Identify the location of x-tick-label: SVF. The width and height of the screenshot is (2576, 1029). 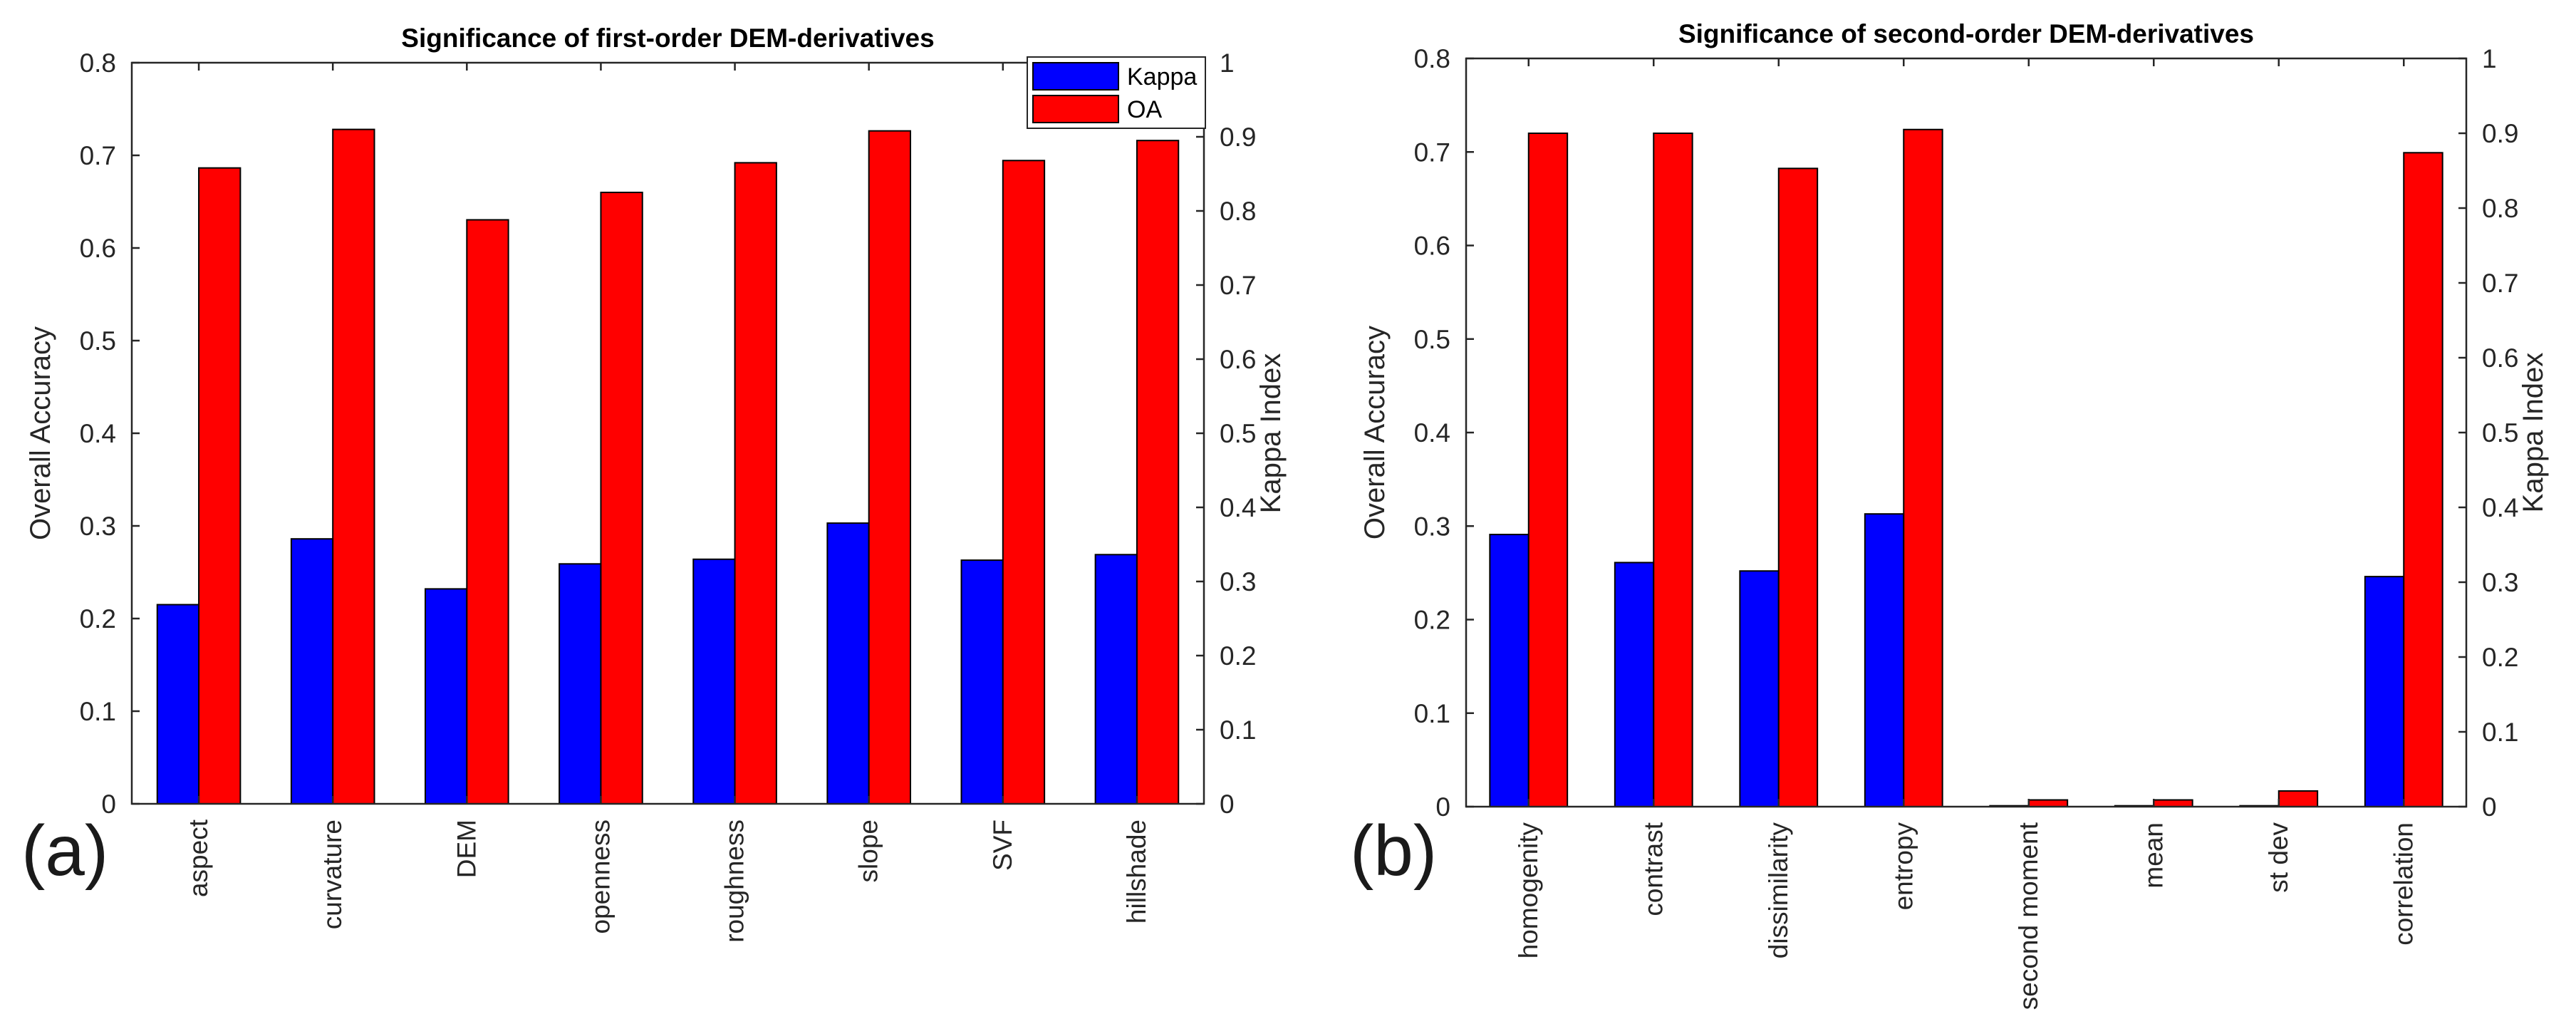
(1002, 845).